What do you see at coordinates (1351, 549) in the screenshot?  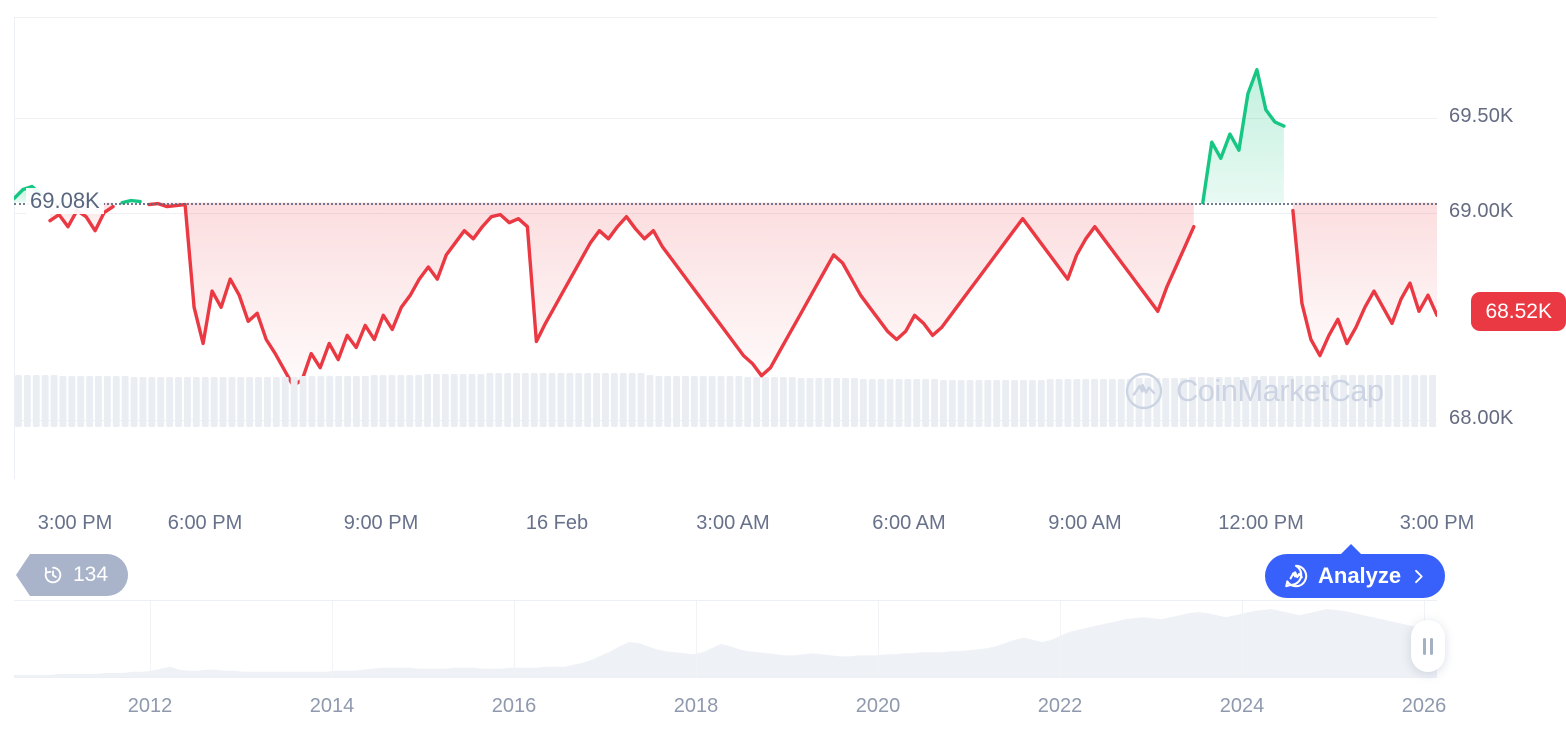 I see `analyze-pointer-triangle` at bounding box center [1351, 549].